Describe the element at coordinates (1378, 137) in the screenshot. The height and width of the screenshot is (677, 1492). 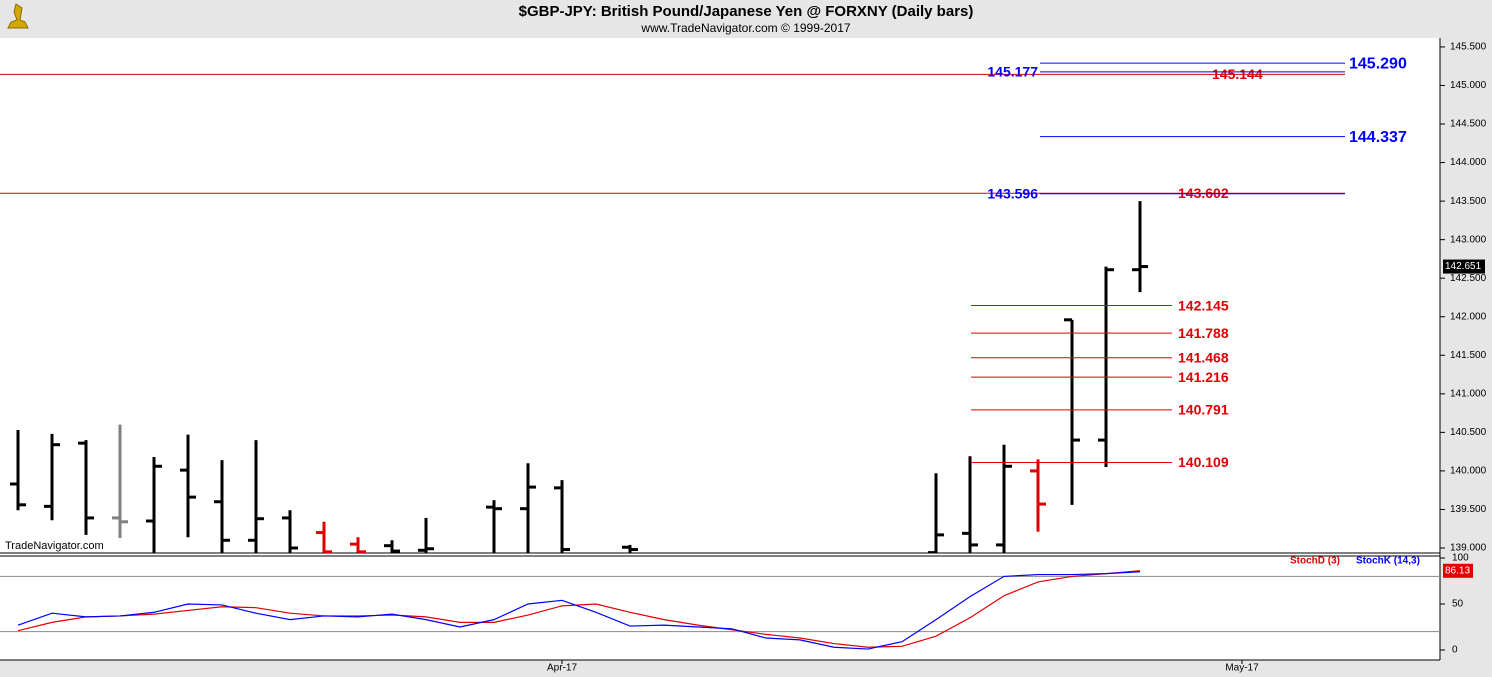
I see `level-label: 144.337` at that location.